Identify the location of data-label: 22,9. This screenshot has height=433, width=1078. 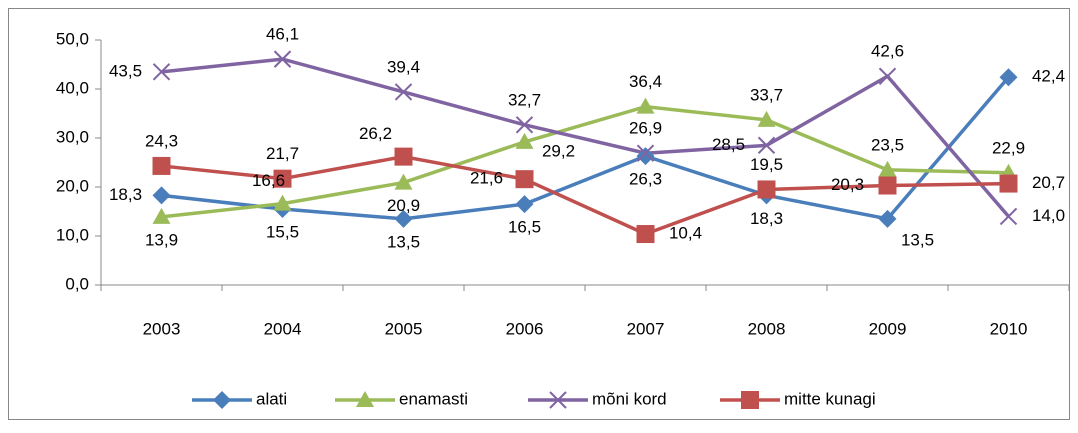
(1008, 147).